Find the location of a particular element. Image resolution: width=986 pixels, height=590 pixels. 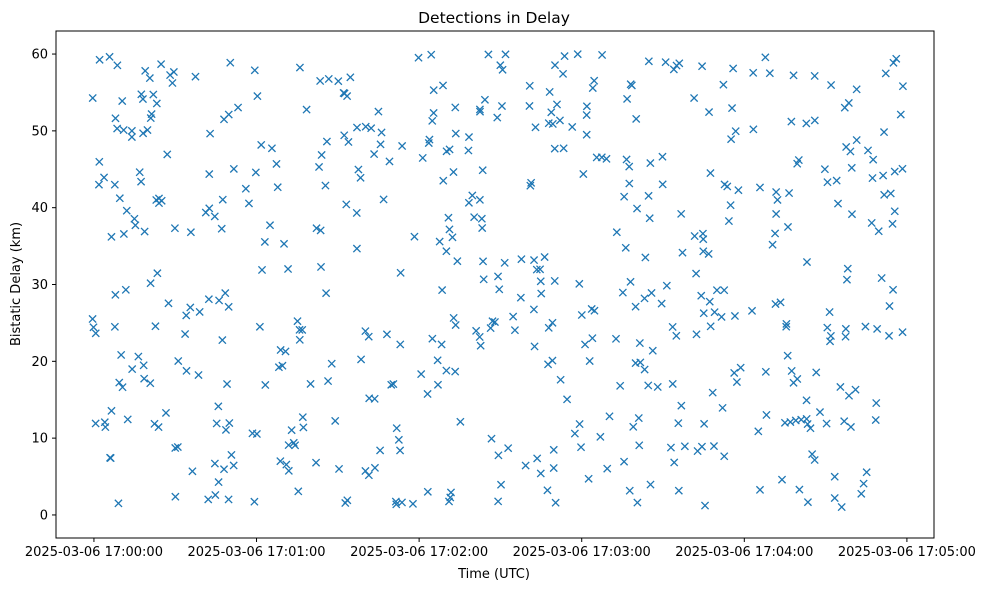

x-tick-label: 2025-03-06 17:04:00 is located at coordinates (744, 552).